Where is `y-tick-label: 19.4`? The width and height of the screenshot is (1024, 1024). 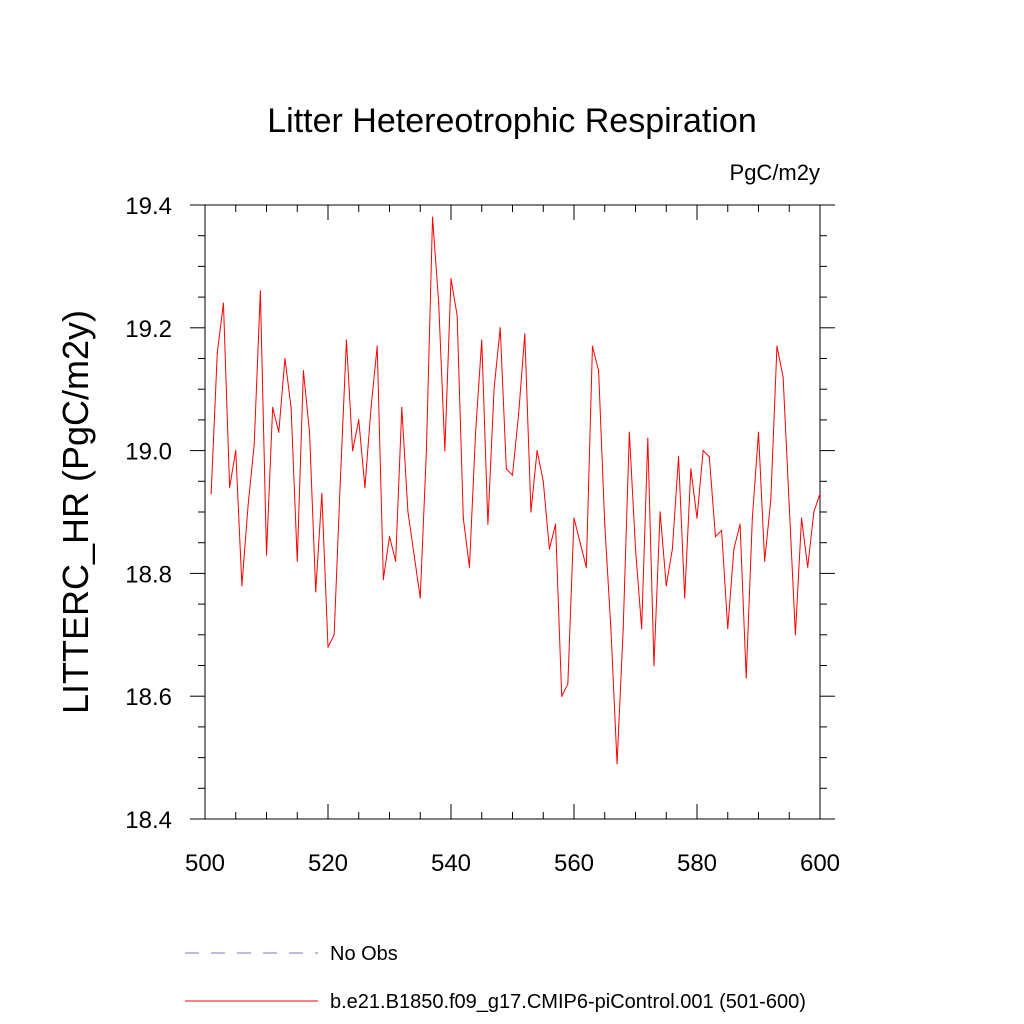 y-tick-label: 19.4 is located at coordinates (148, 206).